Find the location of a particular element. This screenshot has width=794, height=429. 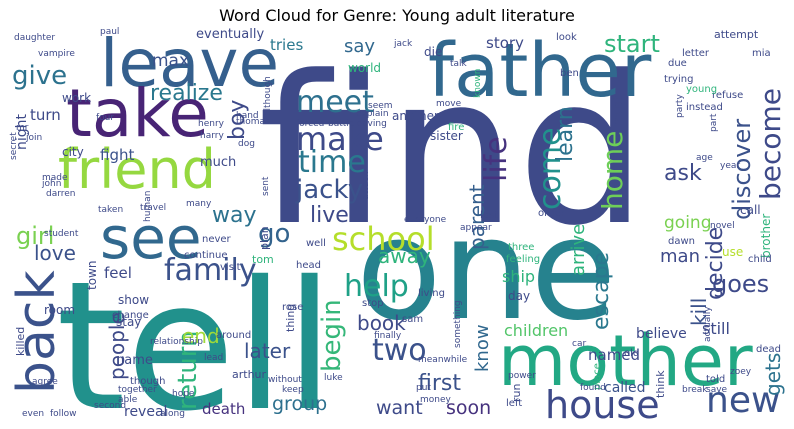

word-room: room is located at coordinates (59, 310).